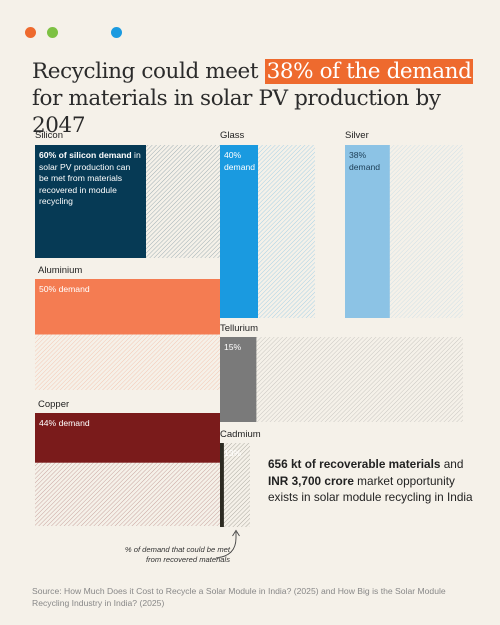 This screenshot has width=500, height=625. I want to click on value-label-main-glass: 40% demand, so click(240, 161).